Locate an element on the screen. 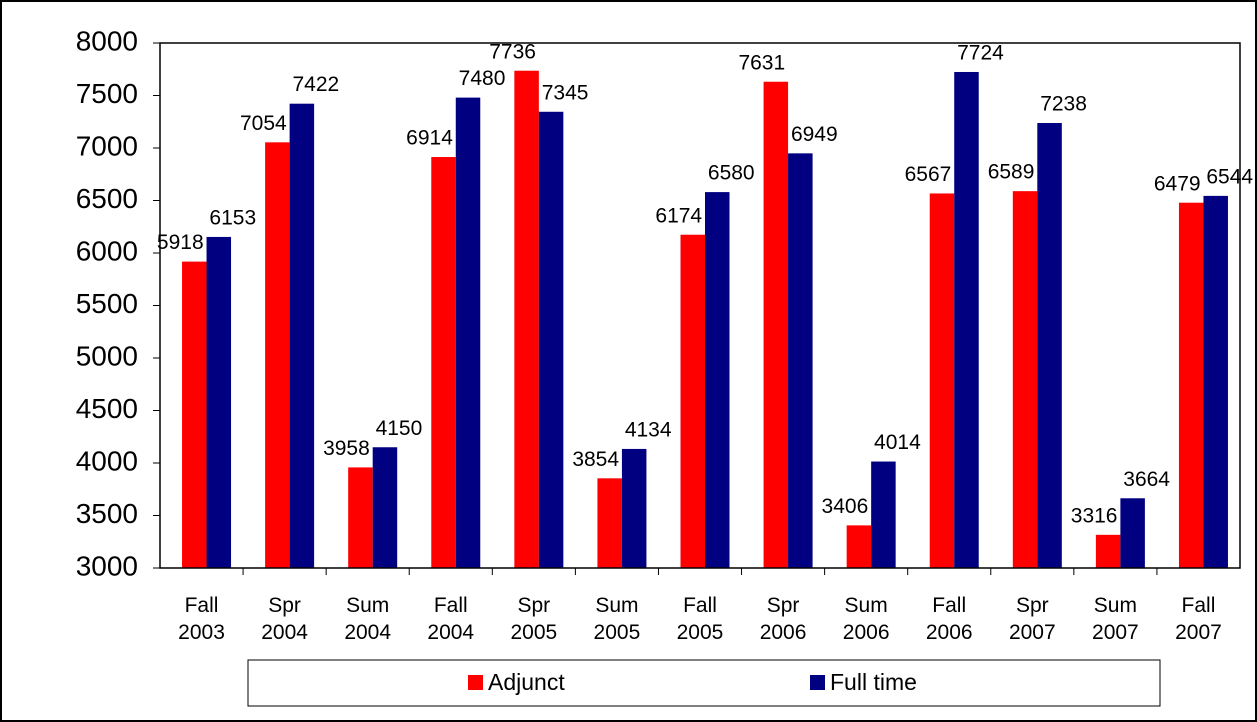  y-tick-label: 8000 is located at coordinates (107, 40).